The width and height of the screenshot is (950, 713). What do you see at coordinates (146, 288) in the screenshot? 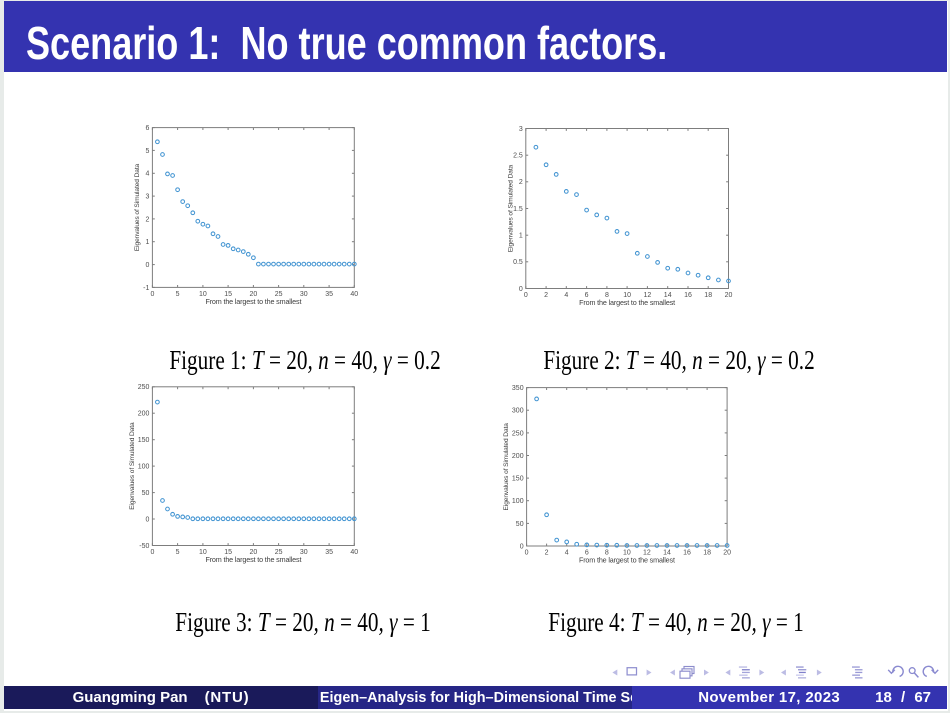
I see `svg-text: -1` at bounding box center [146, 288].